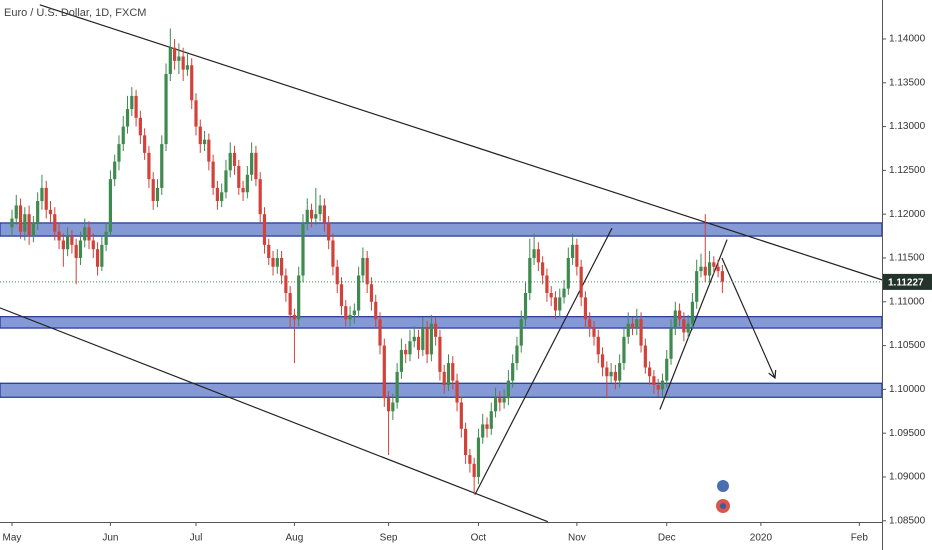 This screenshot has height=550, width=932. What do you see at coordinates (907, 258) in the screenshot?
I see `y-tick-label: 1.11500` at bounding box center [907, 258].